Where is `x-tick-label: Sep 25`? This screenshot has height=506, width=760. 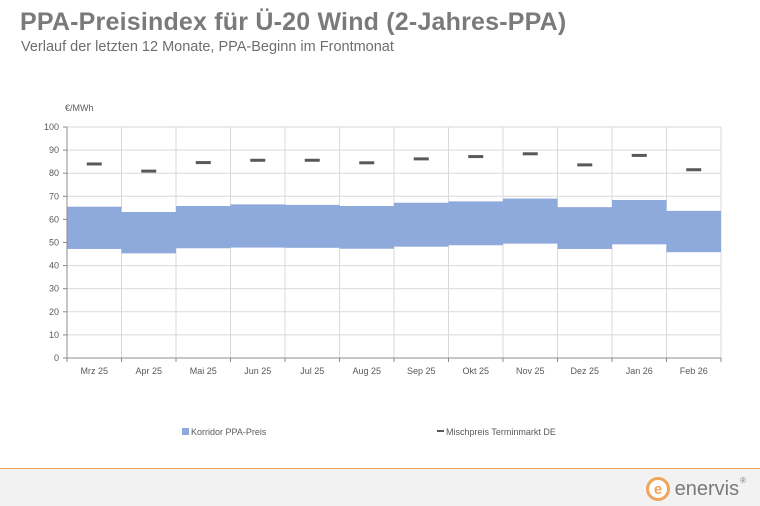
x-tick-label: Sep 25 is located at coordinates (421, 371).